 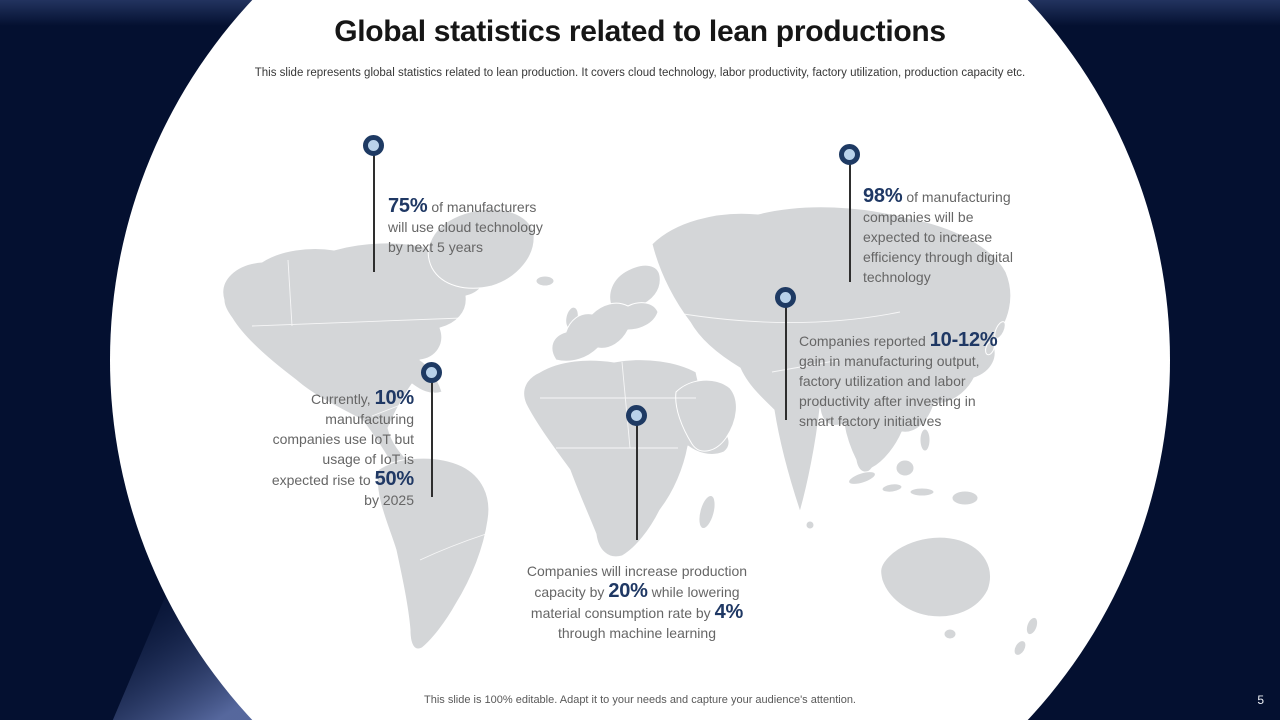 I want to click on stat-text: Companies reported, so click(x=864, y=341).